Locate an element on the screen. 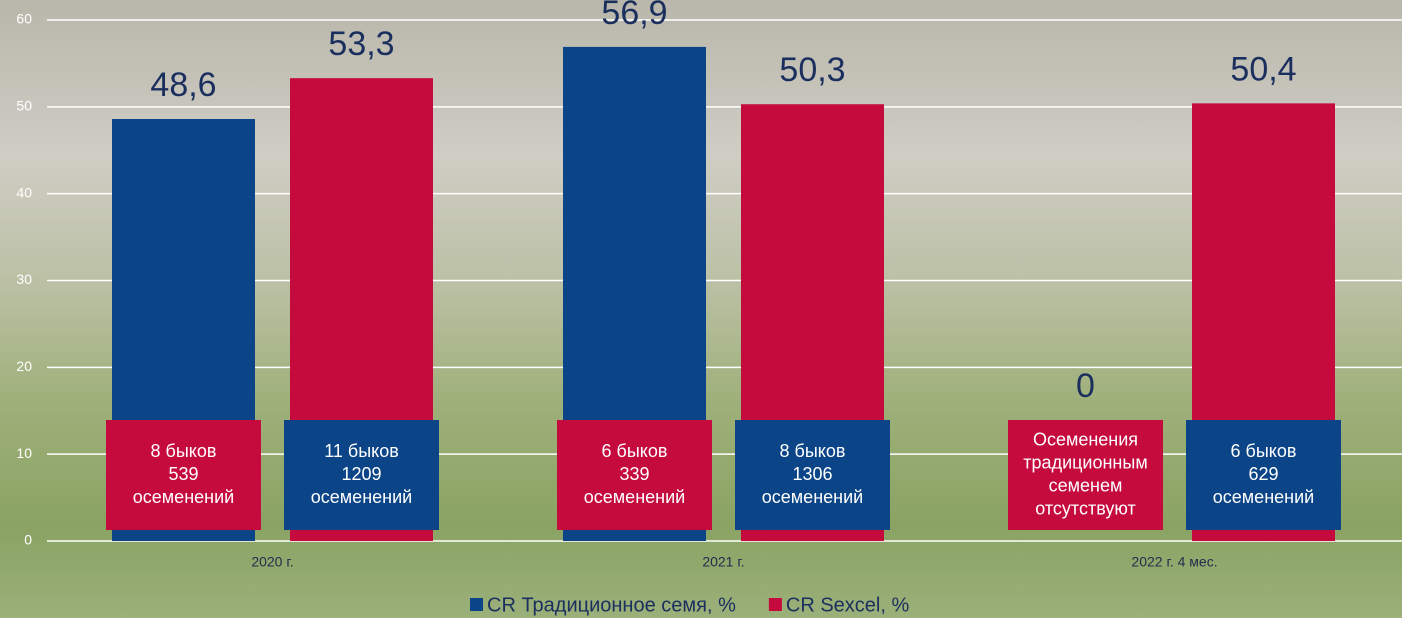 This screenshot has width=1402, height=618. note-text: 539 is located at coordinates (183, 474).